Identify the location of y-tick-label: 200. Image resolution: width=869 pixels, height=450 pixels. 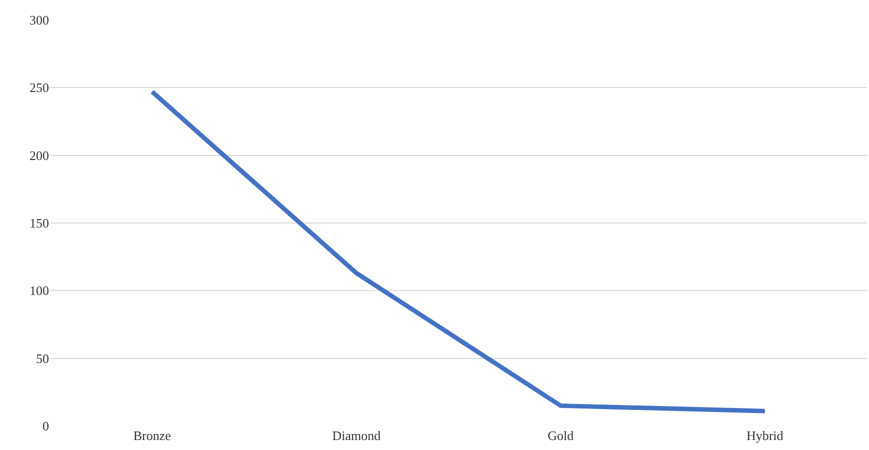
(39, 155).